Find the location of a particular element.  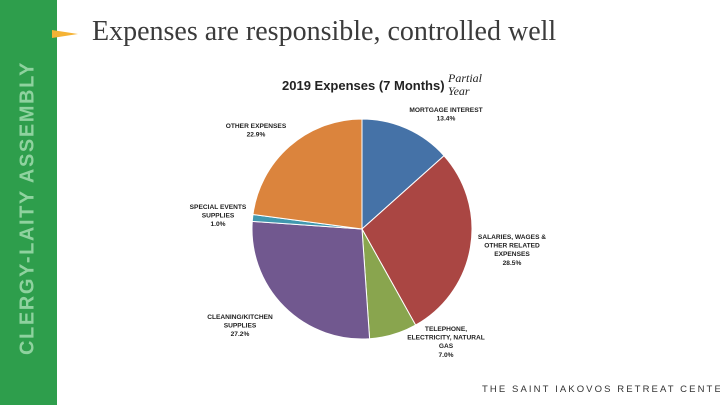

slice-name-label: OTHER RELATED is located at coordinates (512, 246).